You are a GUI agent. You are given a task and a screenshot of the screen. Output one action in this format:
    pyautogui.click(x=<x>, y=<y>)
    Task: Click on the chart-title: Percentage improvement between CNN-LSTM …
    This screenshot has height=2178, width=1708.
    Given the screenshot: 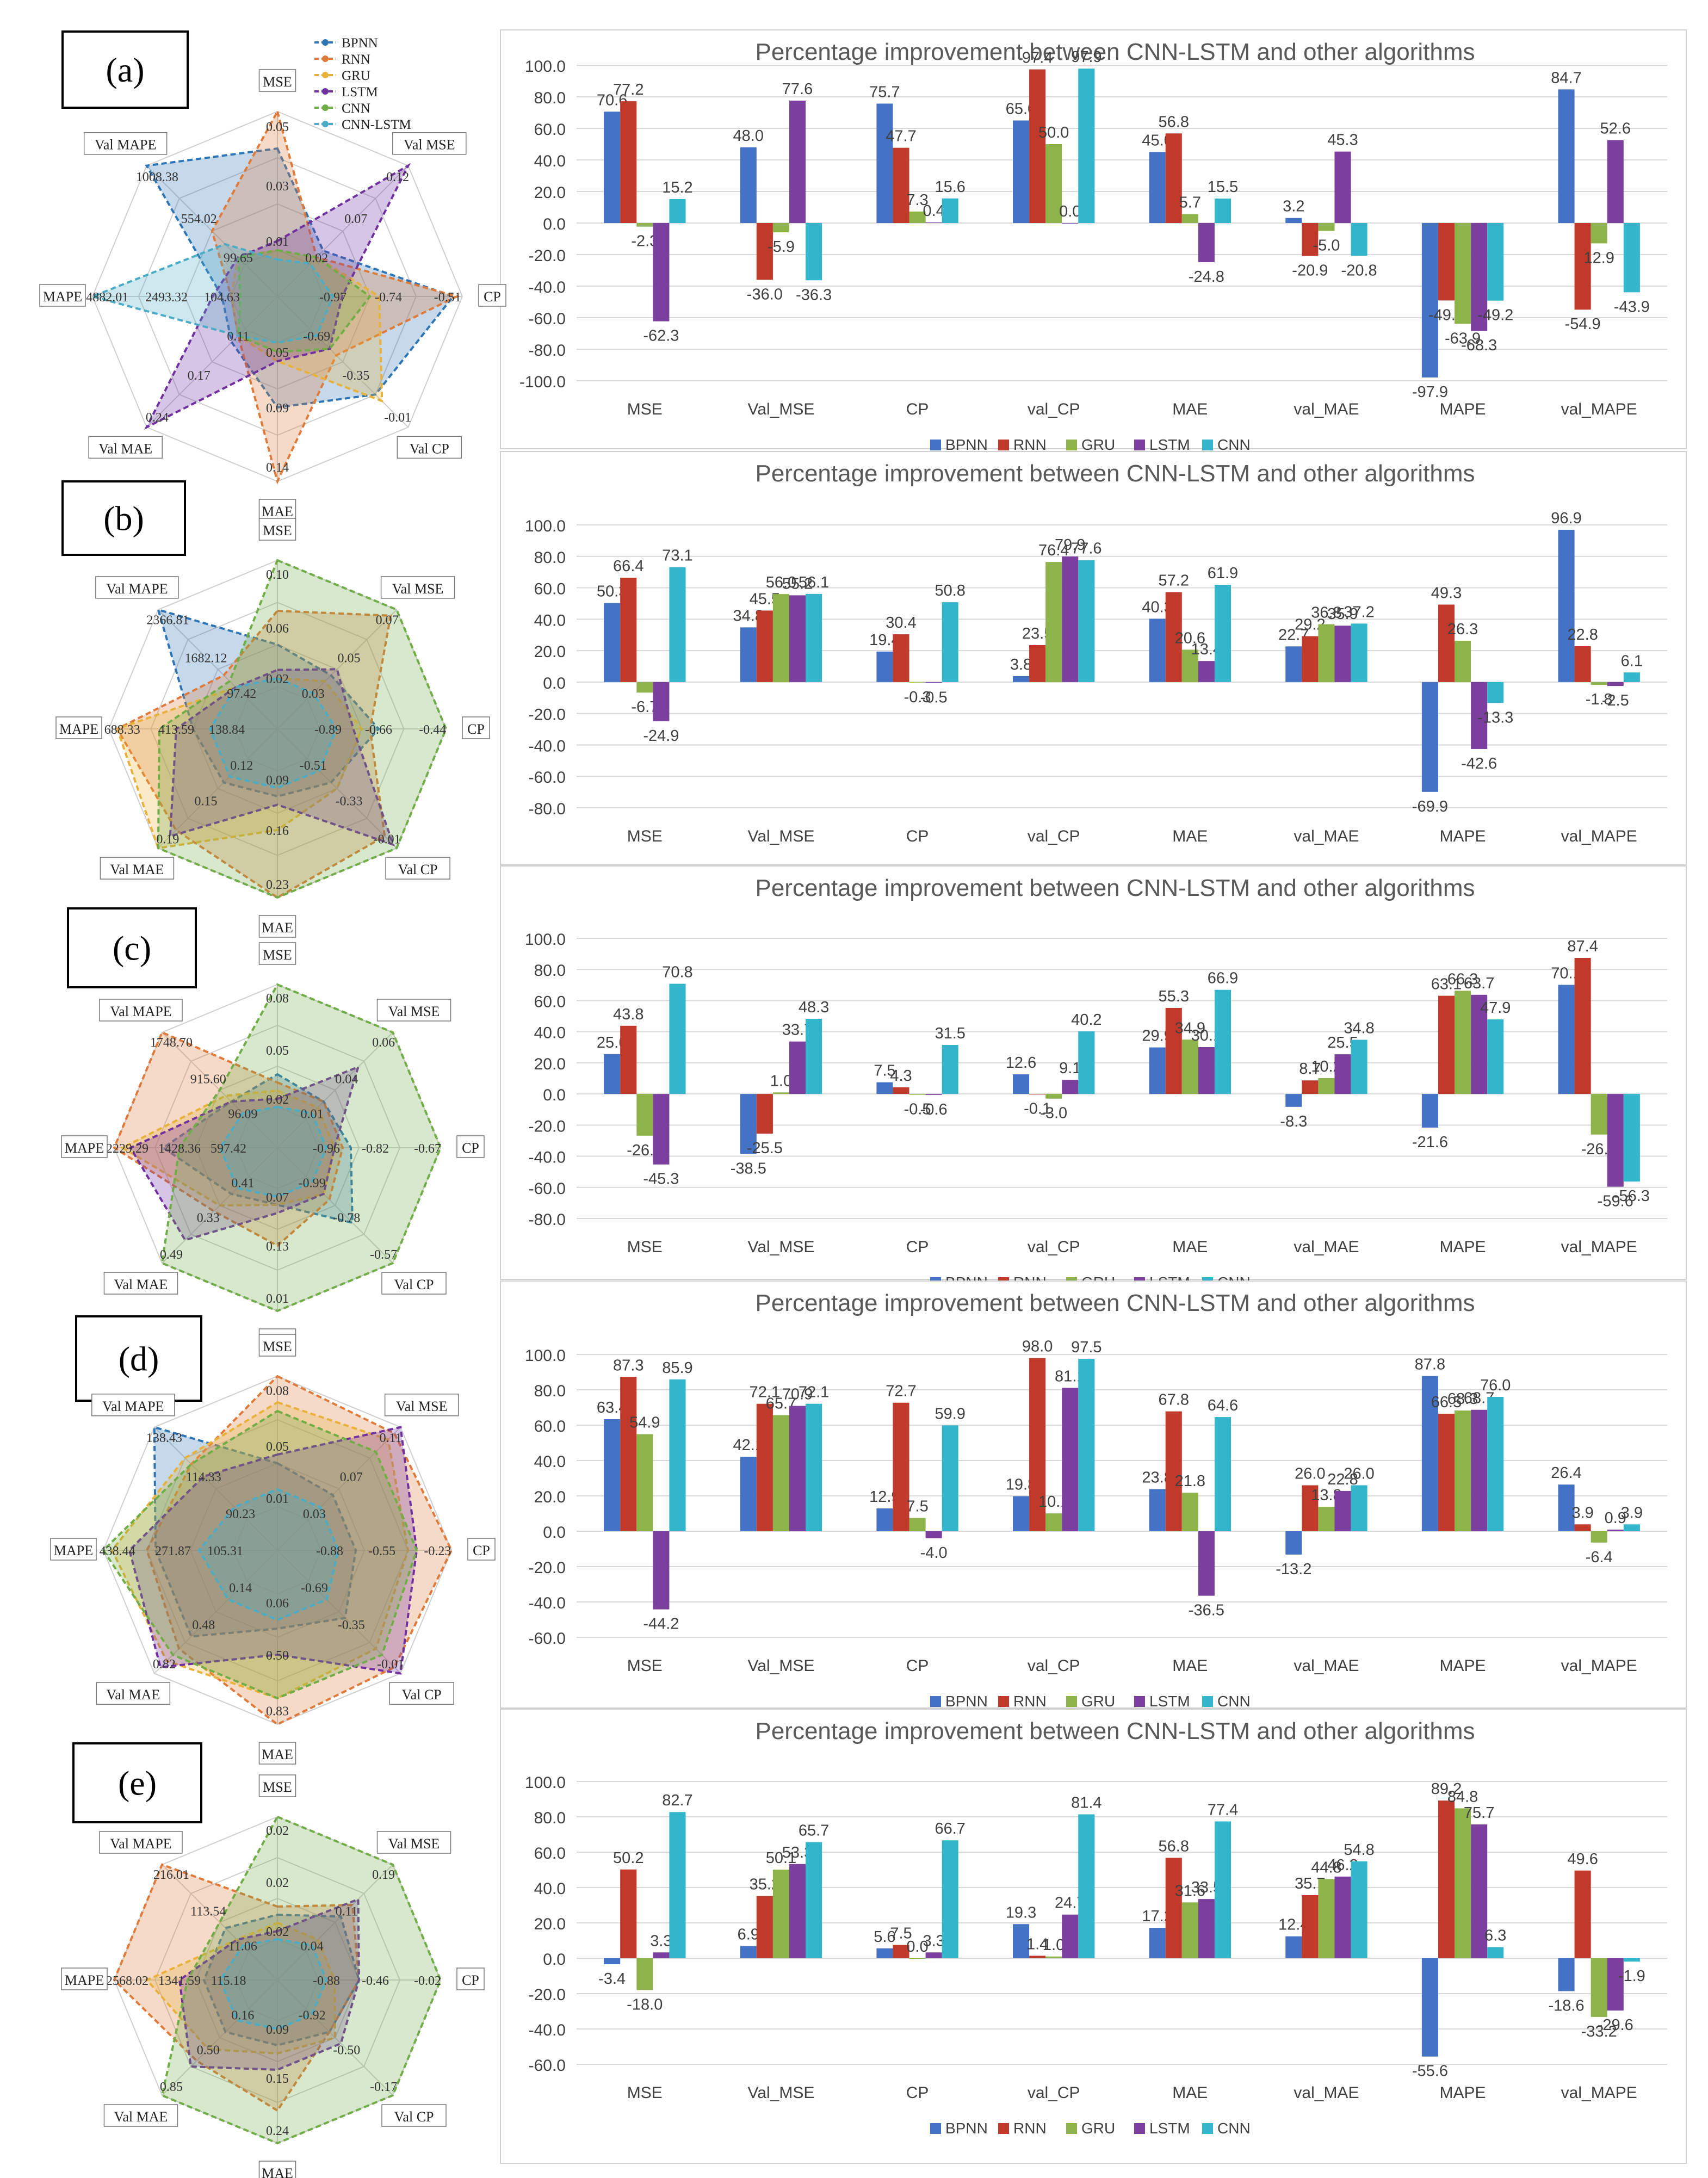 What is the action you would take?
    pyautogui.click(x=1115, y=1731)
    